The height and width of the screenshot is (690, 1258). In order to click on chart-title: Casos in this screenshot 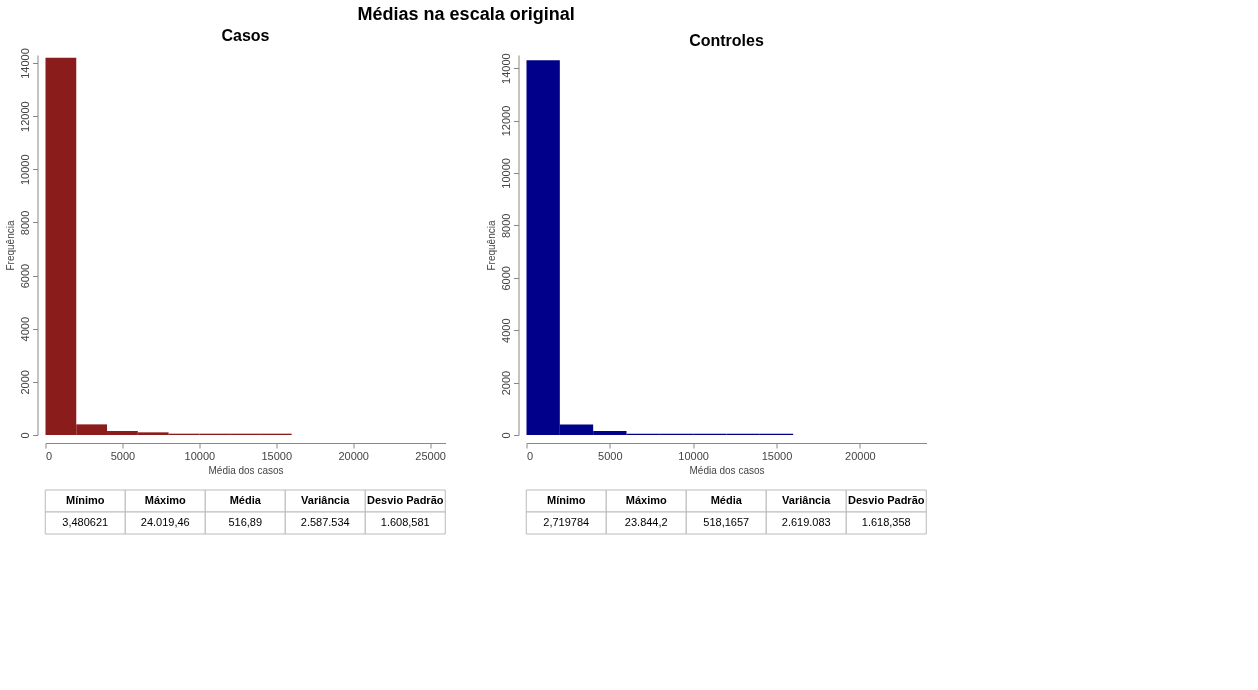, I will do `click(245, 35)`.